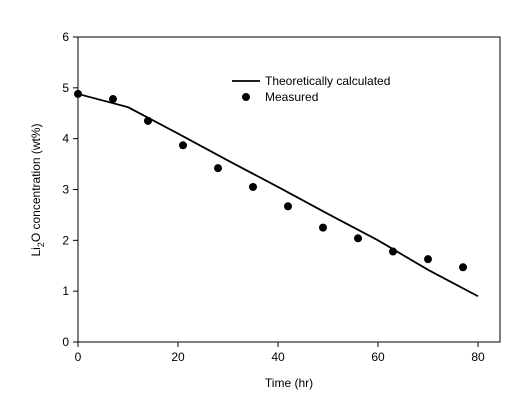 The height and width of the screenshot is (399, 528). I want to click on y-tick-label: 3, so click(65, 190).